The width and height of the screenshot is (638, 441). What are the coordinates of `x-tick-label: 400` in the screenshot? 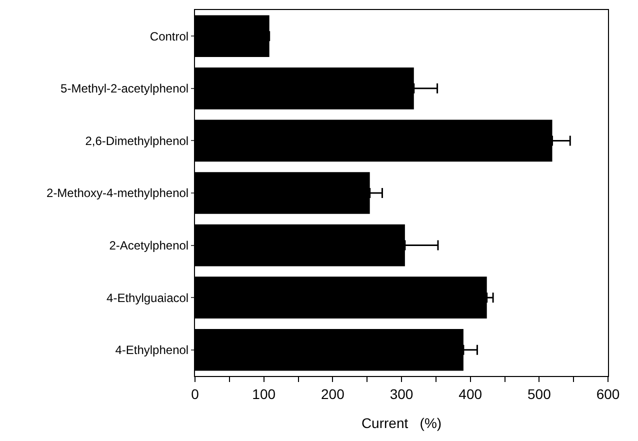 It's located at (470, 394).